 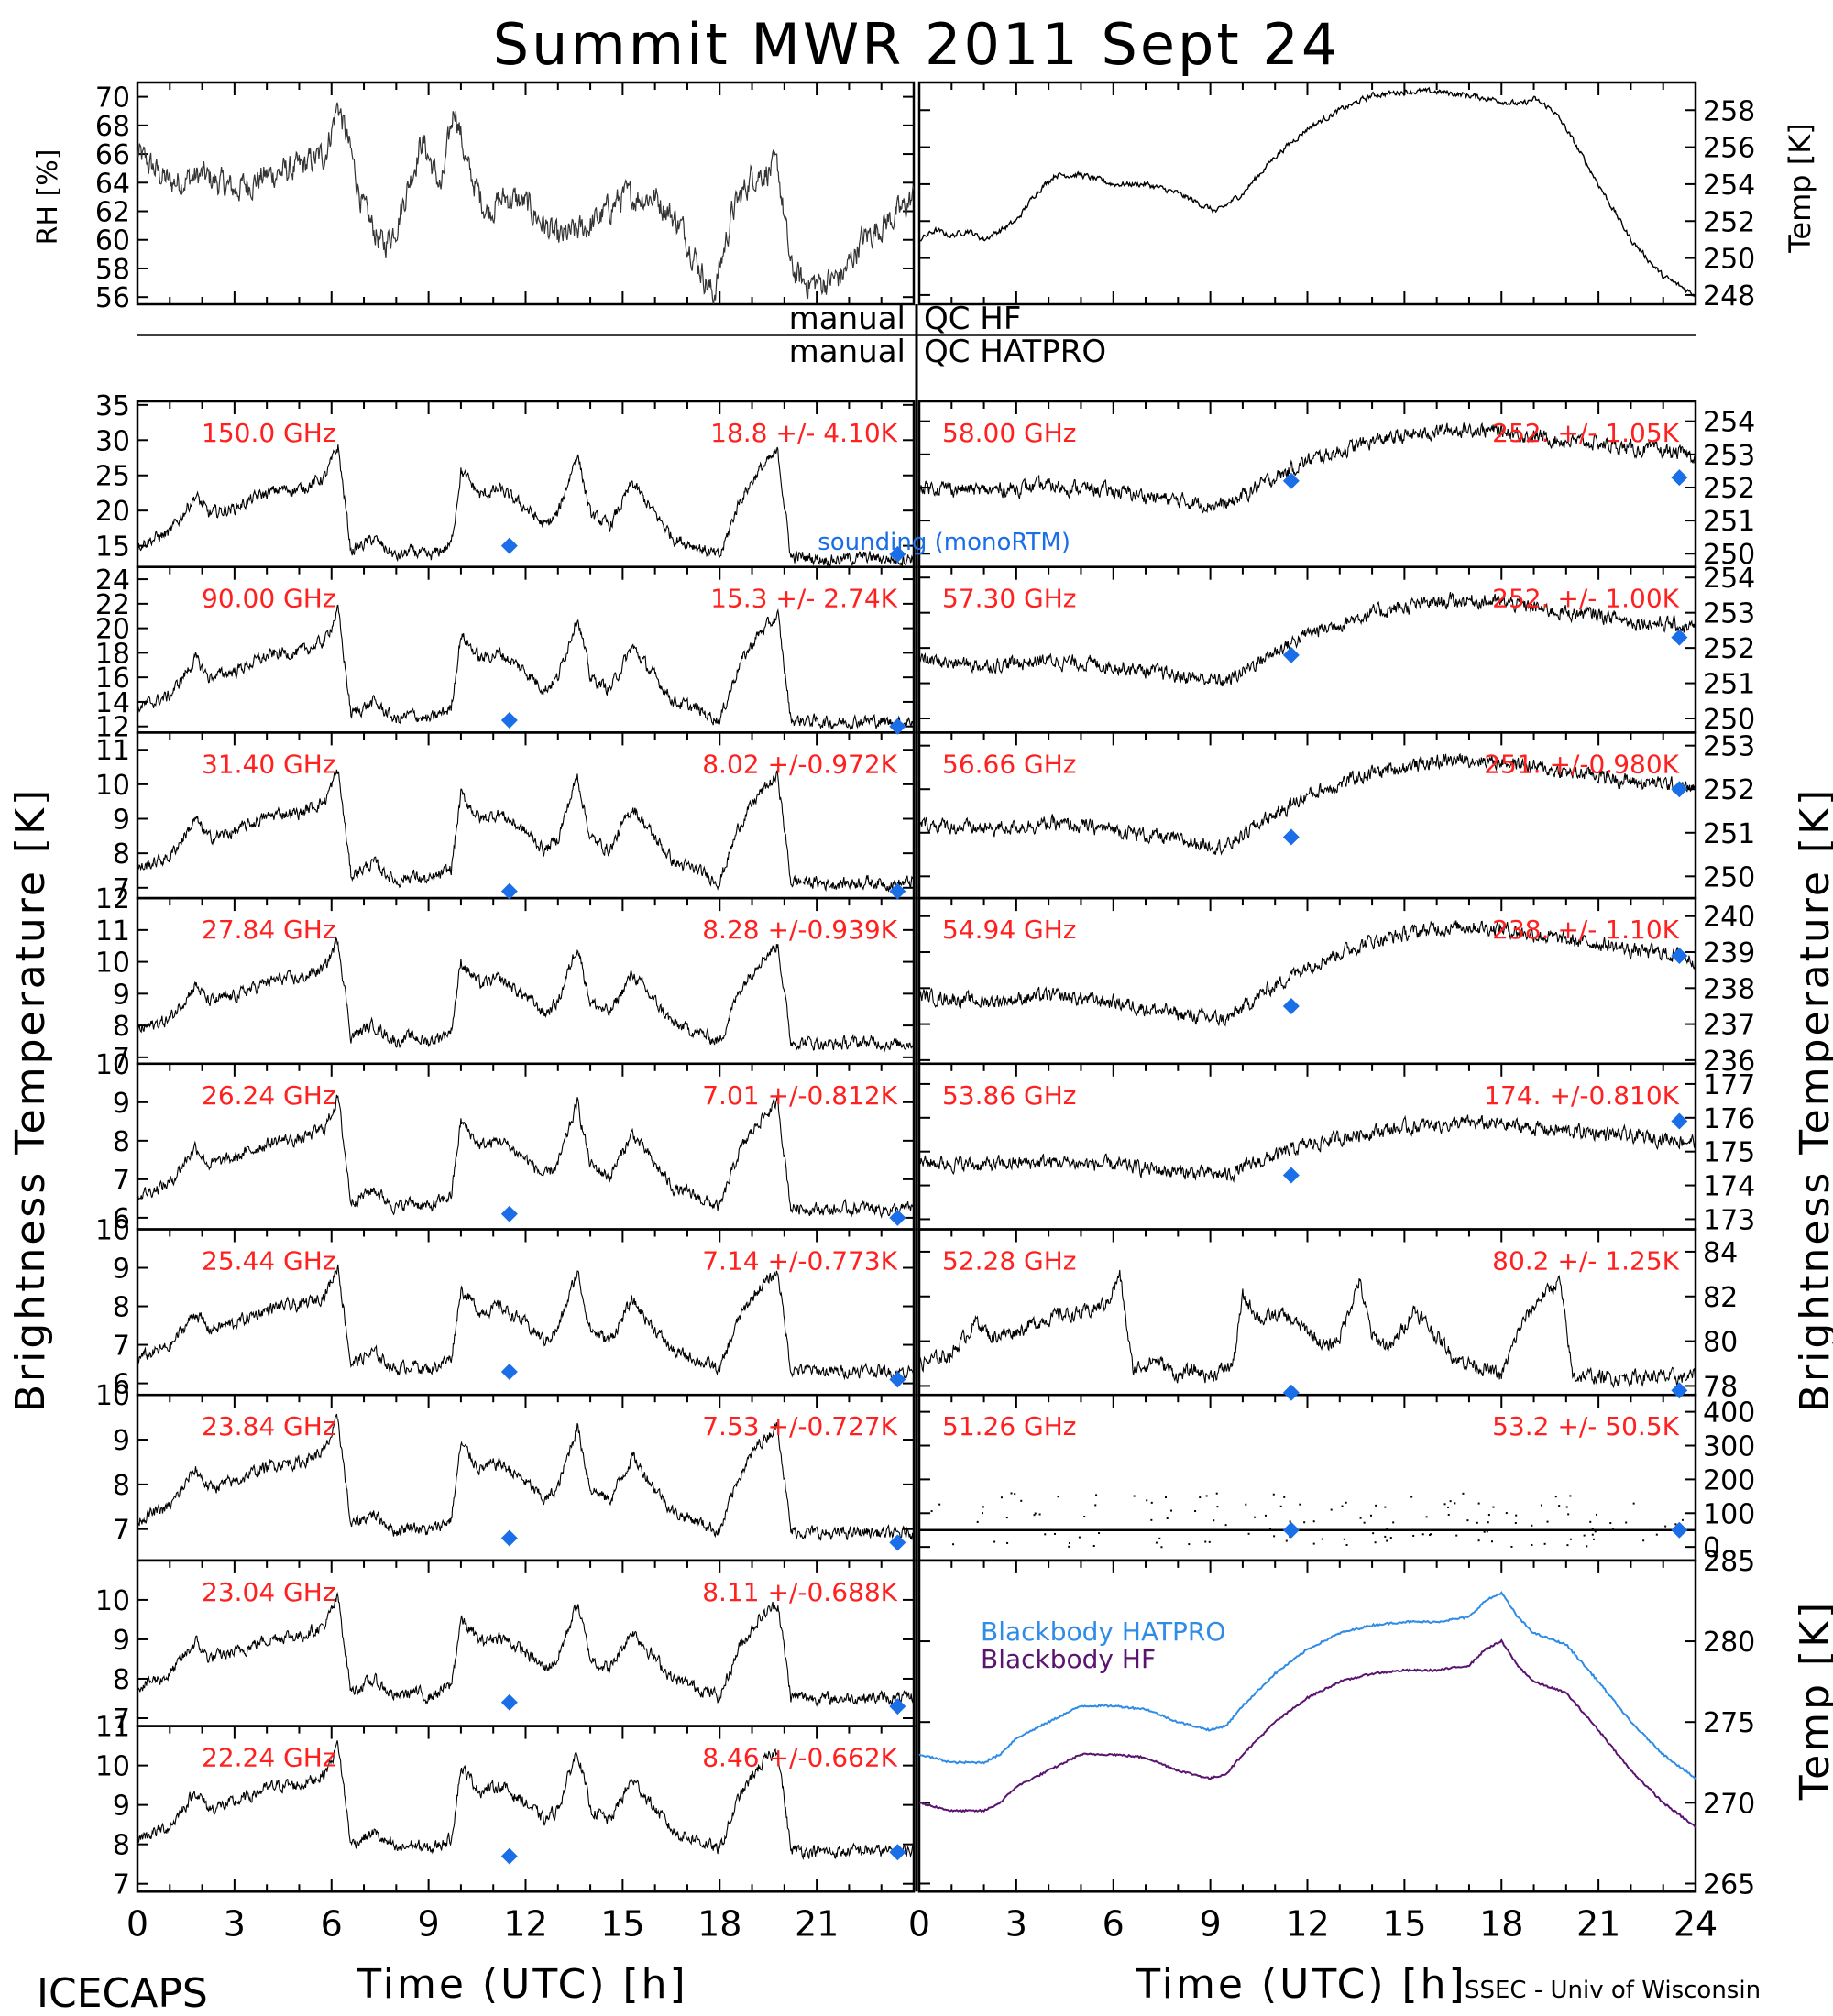 What do you see at coordinates (1404, 1923) in the screenshot?
I see `x-tick-label-right: 15` at bounding box center [1404, 1923].